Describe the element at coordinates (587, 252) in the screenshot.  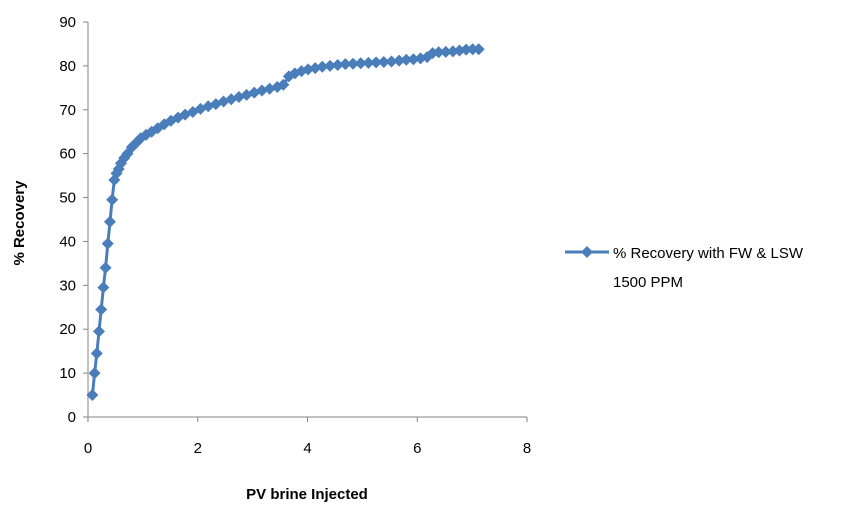
I see `legend-marker` at that location.